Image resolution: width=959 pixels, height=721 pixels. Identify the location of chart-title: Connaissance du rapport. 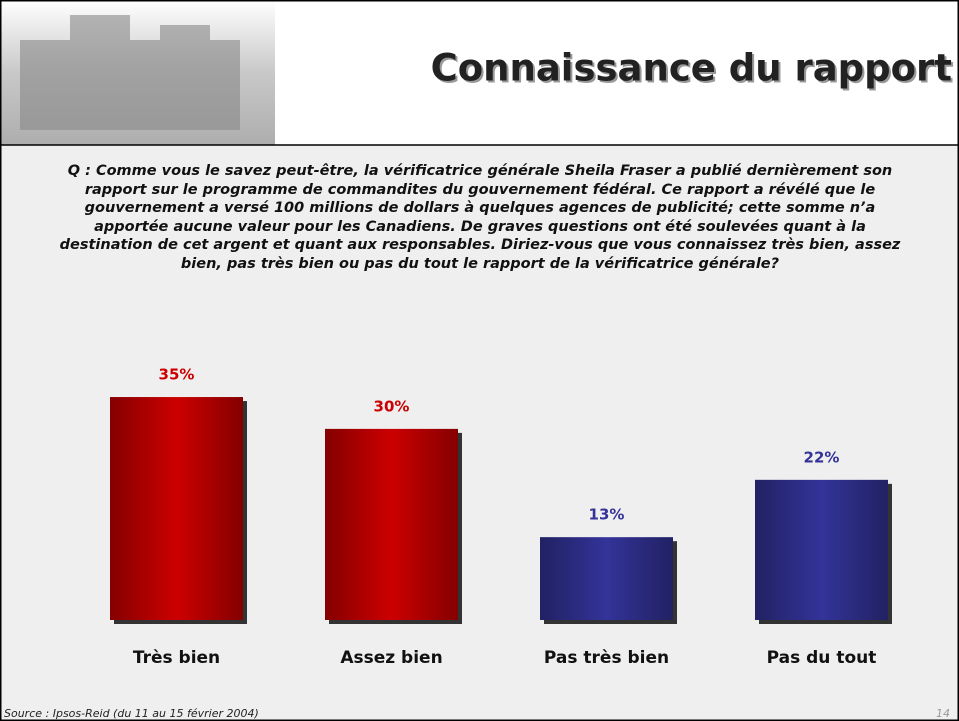
(691, 68).